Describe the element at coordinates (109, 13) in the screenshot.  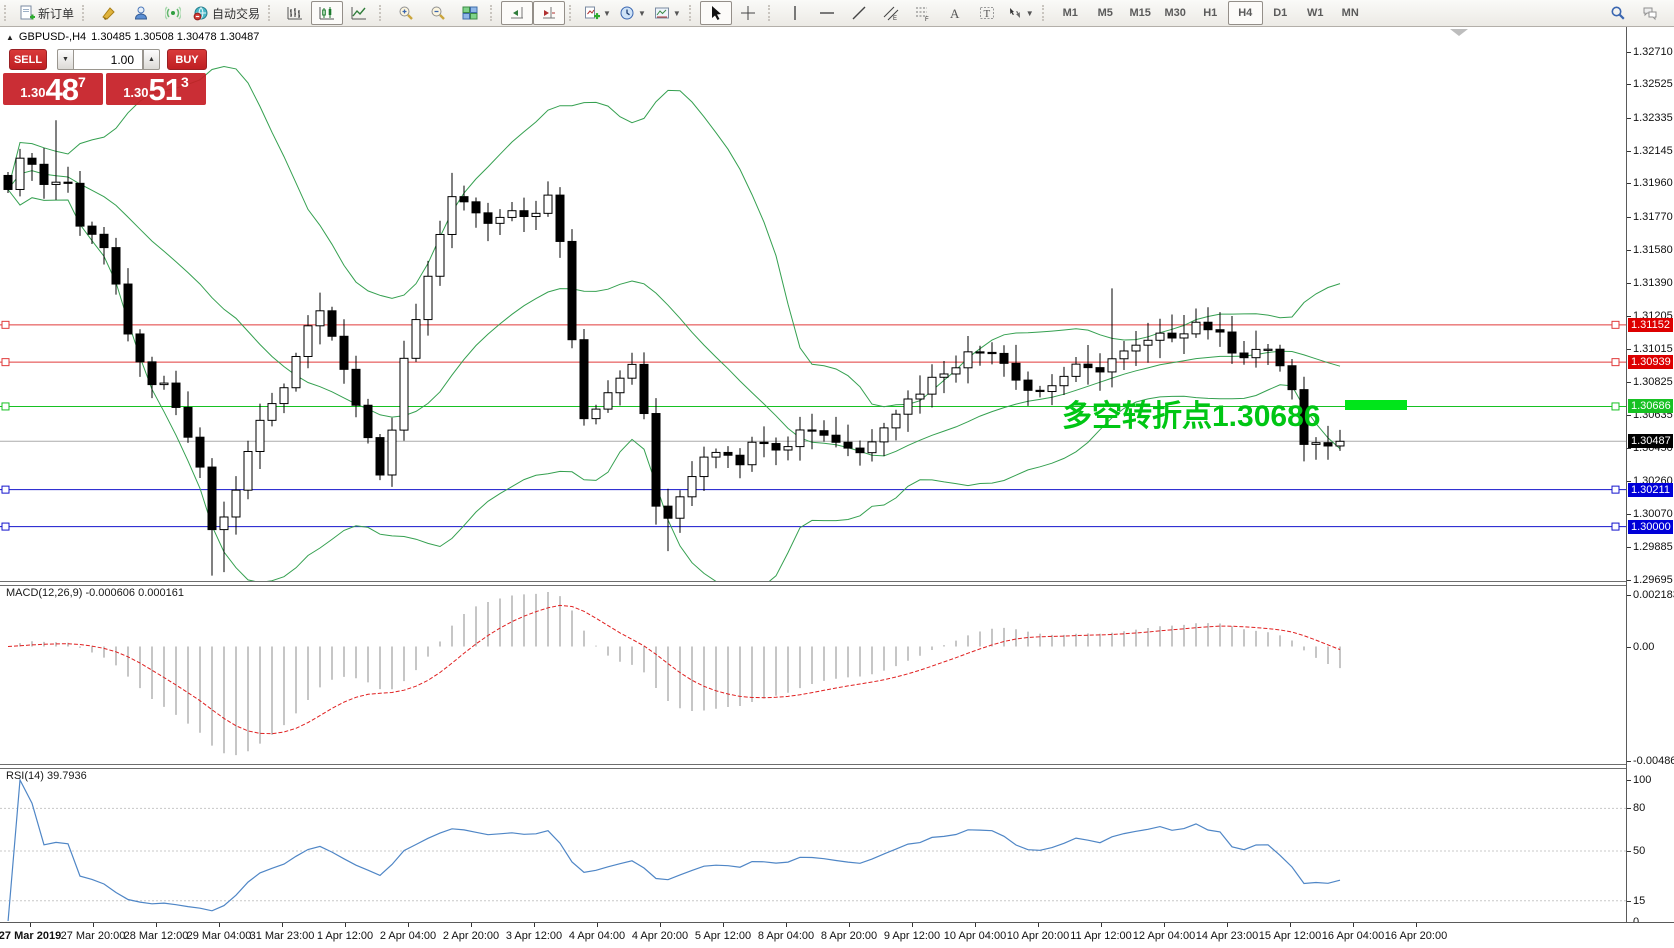
I see `market-watch-button` at that location.